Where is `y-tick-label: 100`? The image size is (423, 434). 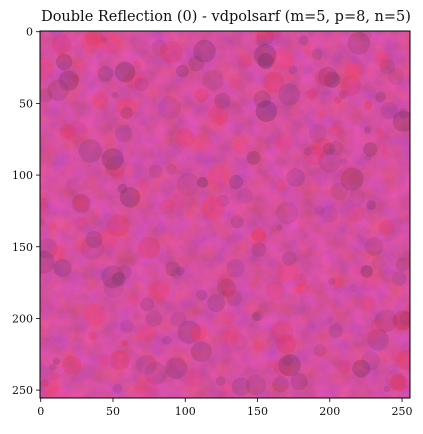 y-tick-label: 100 is located at coordinates (22, 175).